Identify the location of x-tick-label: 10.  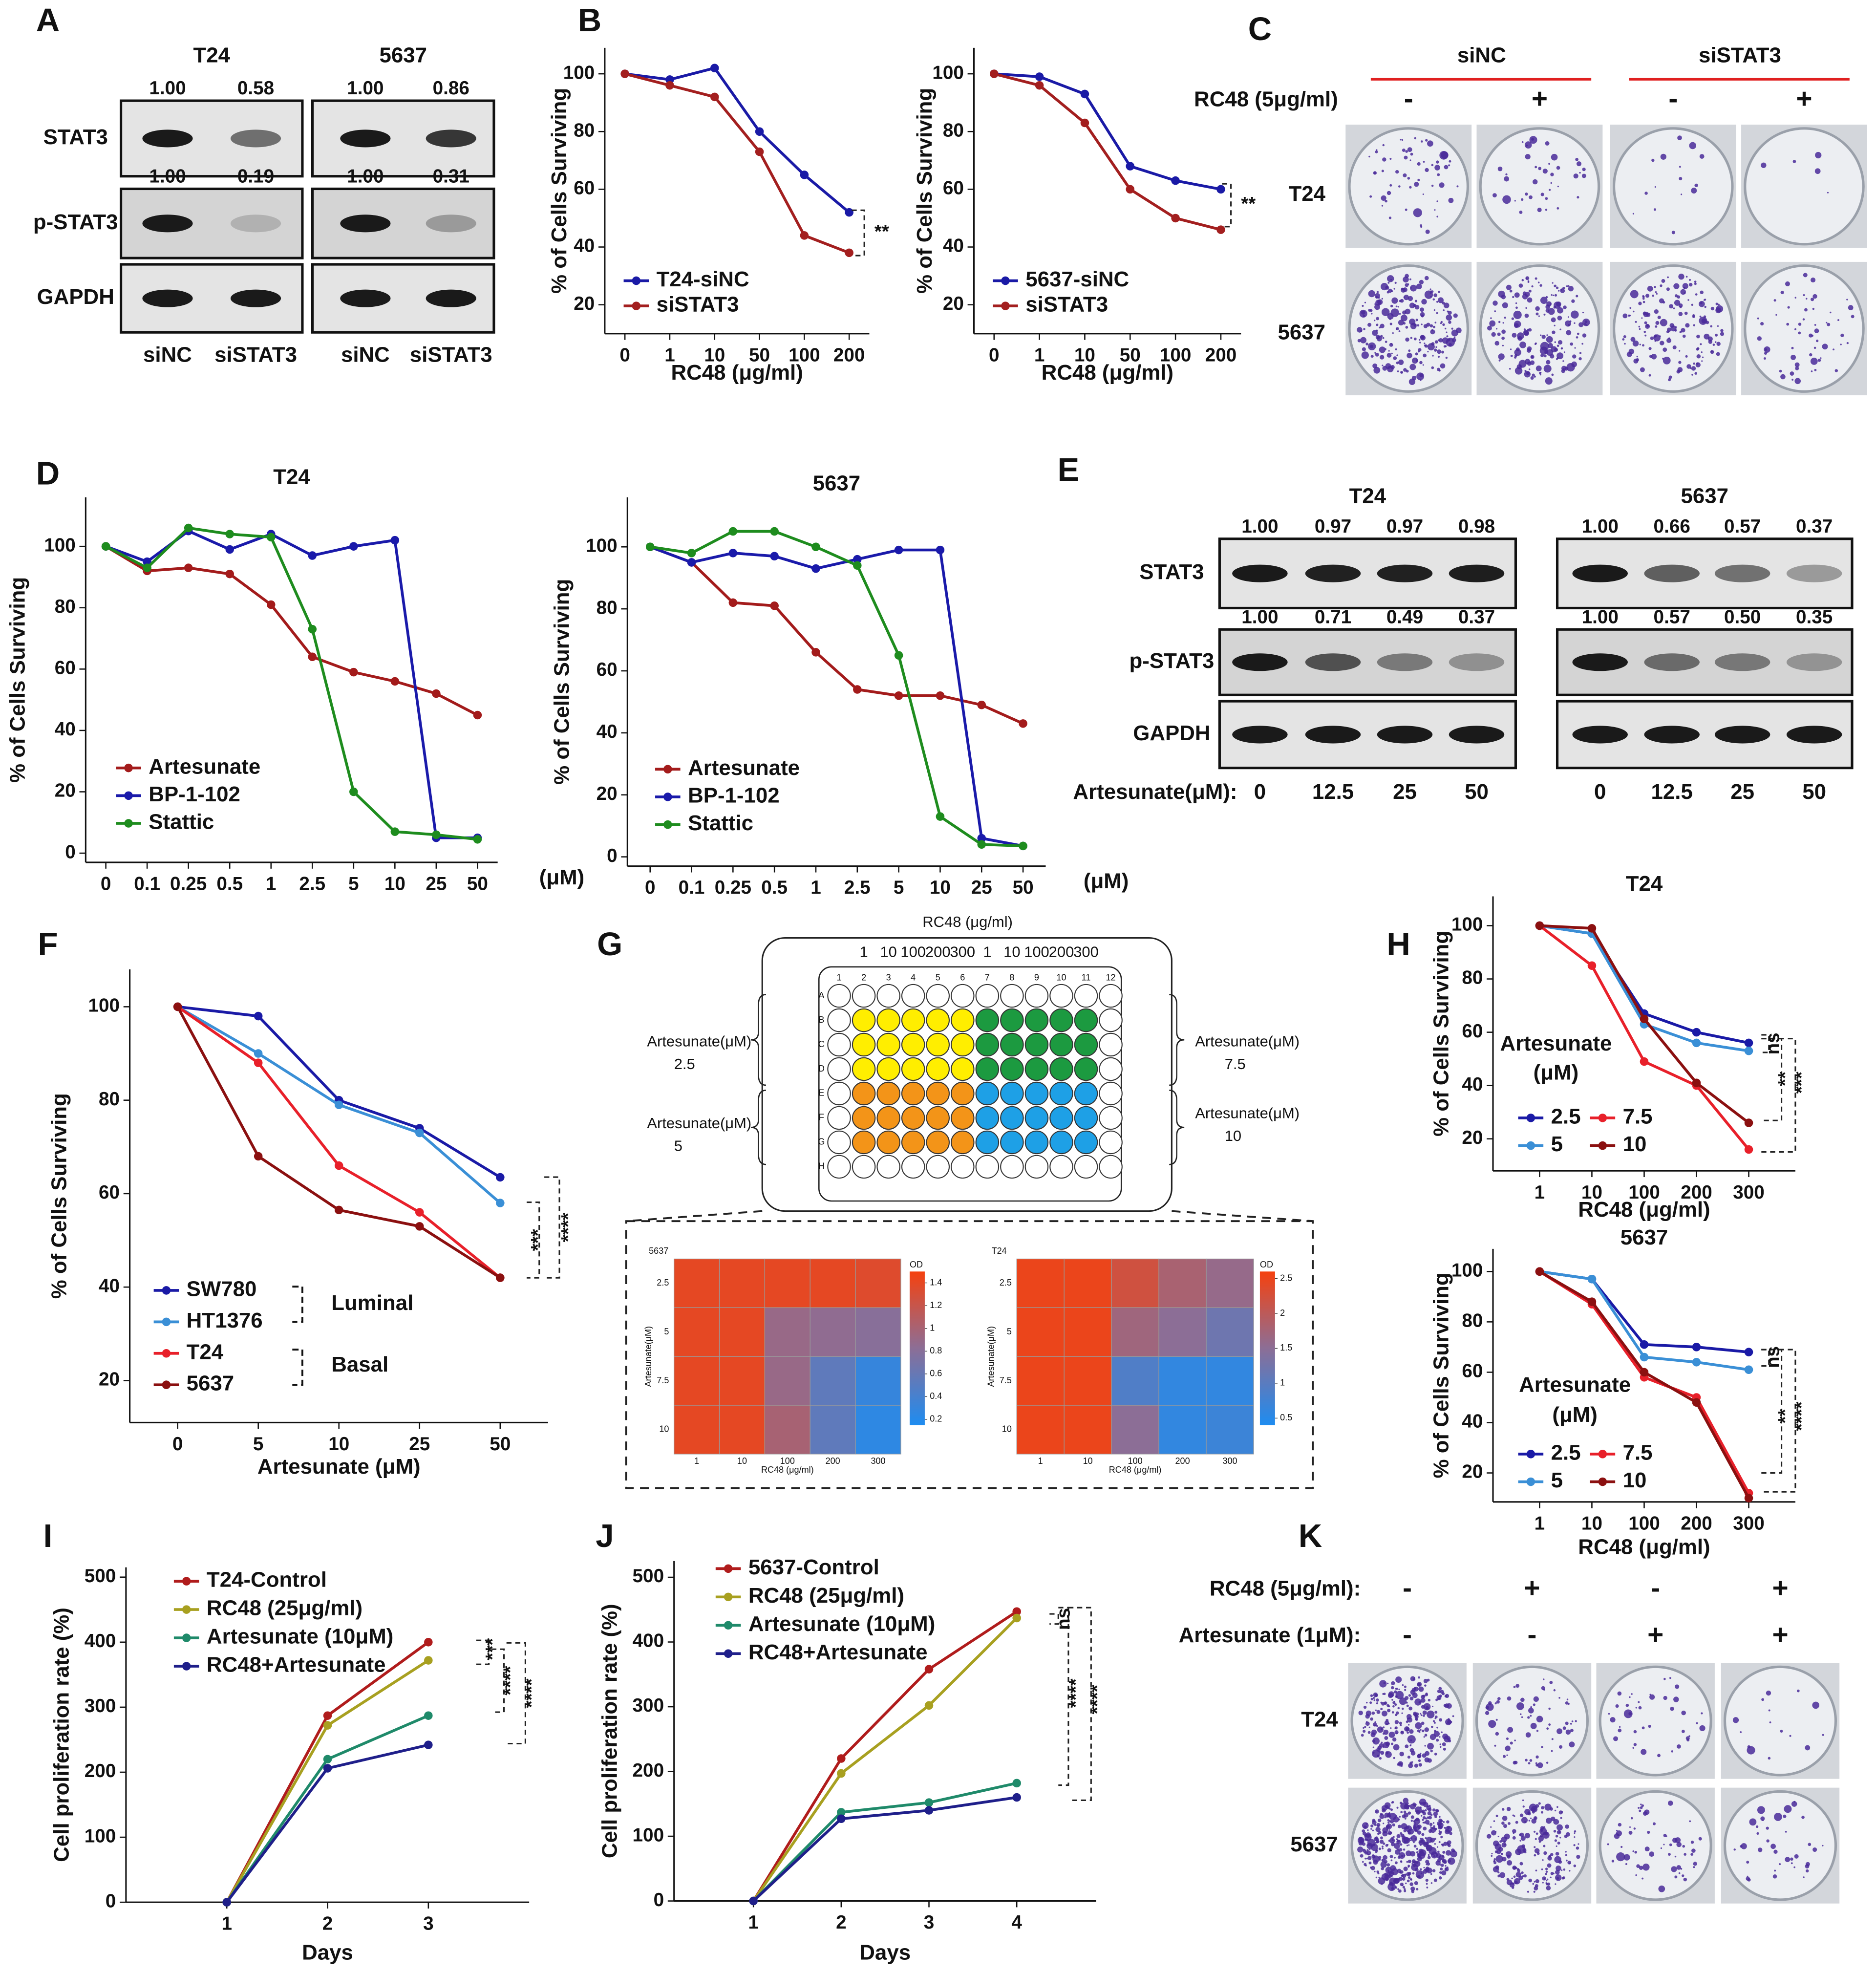
(1088, 1461).